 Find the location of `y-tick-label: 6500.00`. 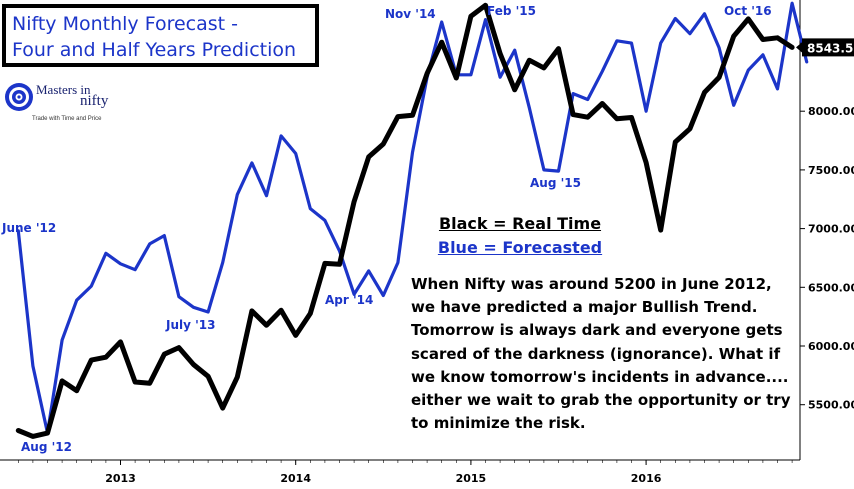

y-tick-label: 6500.00 is located at coordinates (831, 287).